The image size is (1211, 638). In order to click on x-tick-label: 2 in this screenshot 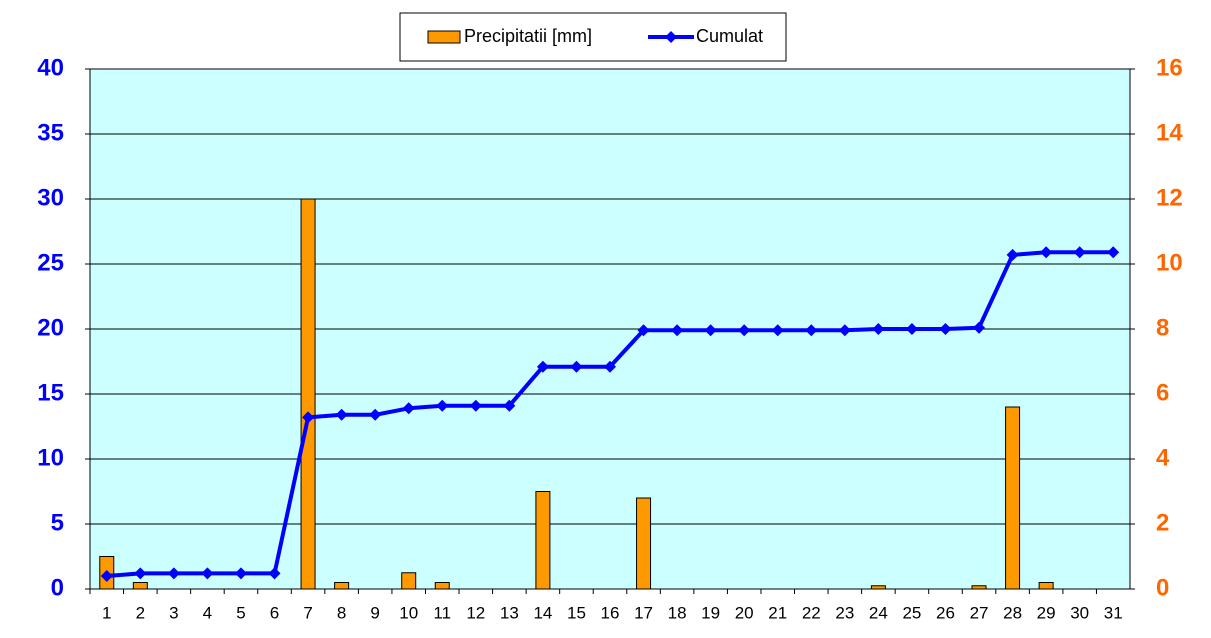, I will do `click(140, 612)`.